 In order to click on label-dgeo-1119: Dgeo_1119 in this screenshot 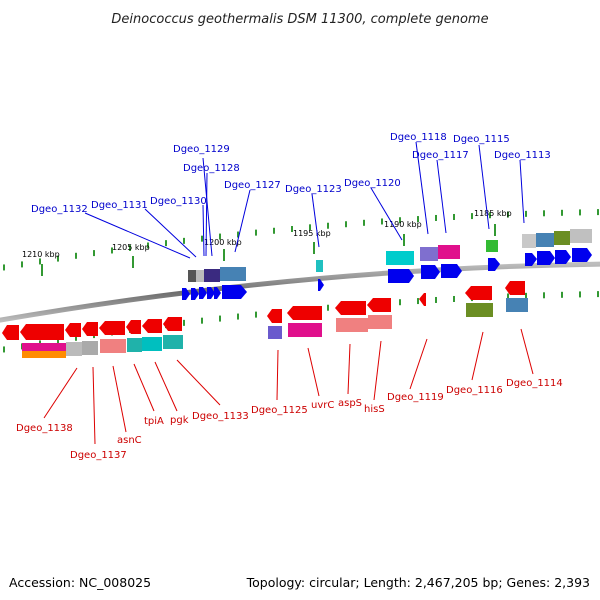, I will do `click(415, 397)`.